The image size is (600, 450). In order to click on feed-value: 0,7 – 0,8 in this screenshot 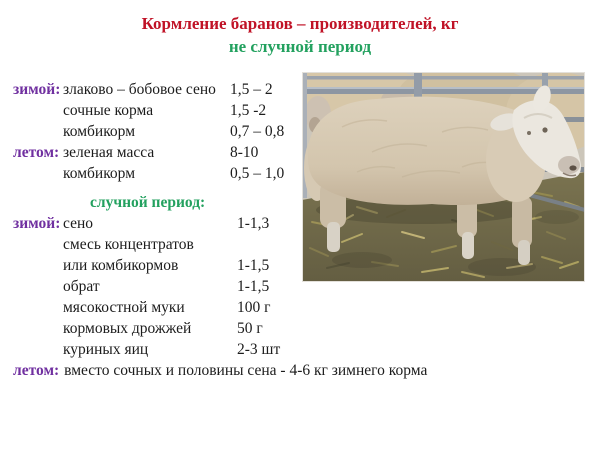, I will do `click(257, 131)`.